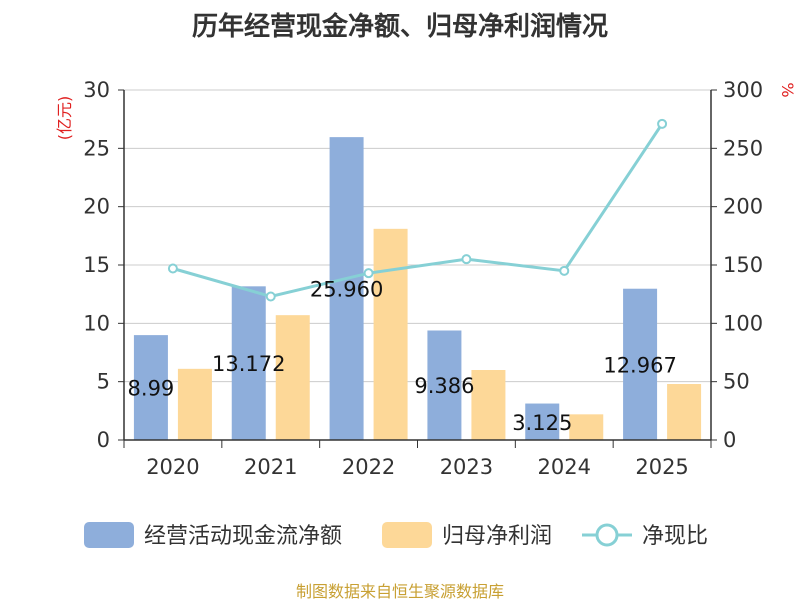 The image size is (800, 602). I want to click on y-left-tick-label: 25, so click(96, 148).